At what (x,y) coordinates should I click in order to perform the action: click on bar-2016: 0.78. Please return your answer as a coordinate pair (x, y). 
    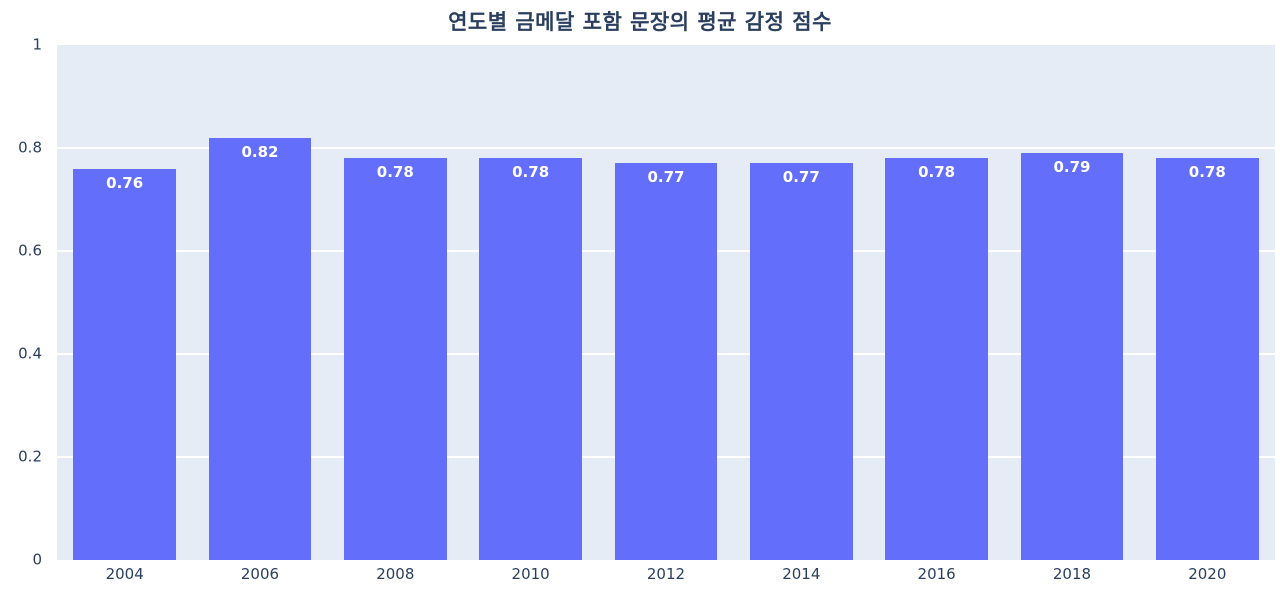
    Looking at the image, I should click on (937, 359).